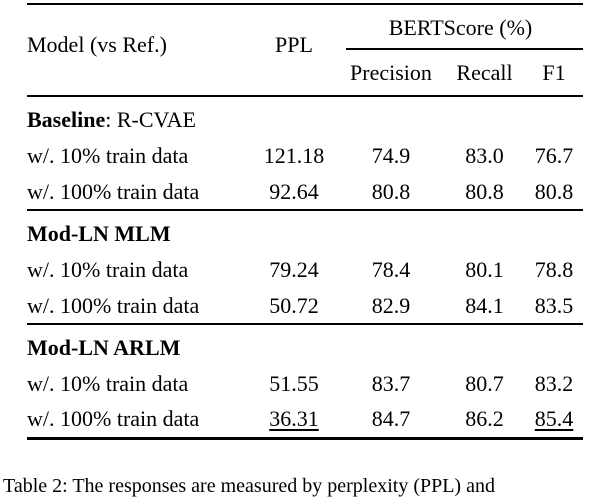 The image size is (606, 498). I want to click on section-title: Baseline: R-CVAE, so click(305, 117).